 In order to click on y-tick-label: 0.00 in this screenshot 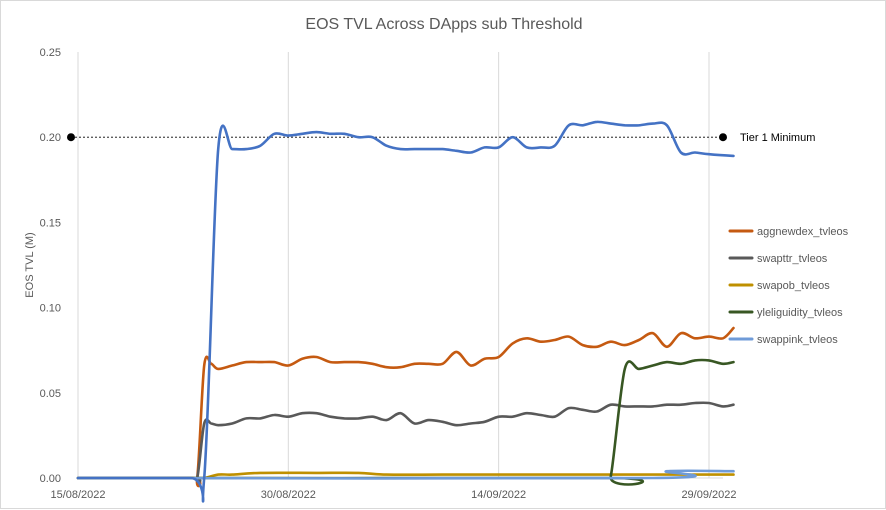, I will do `click(50, 479)`.